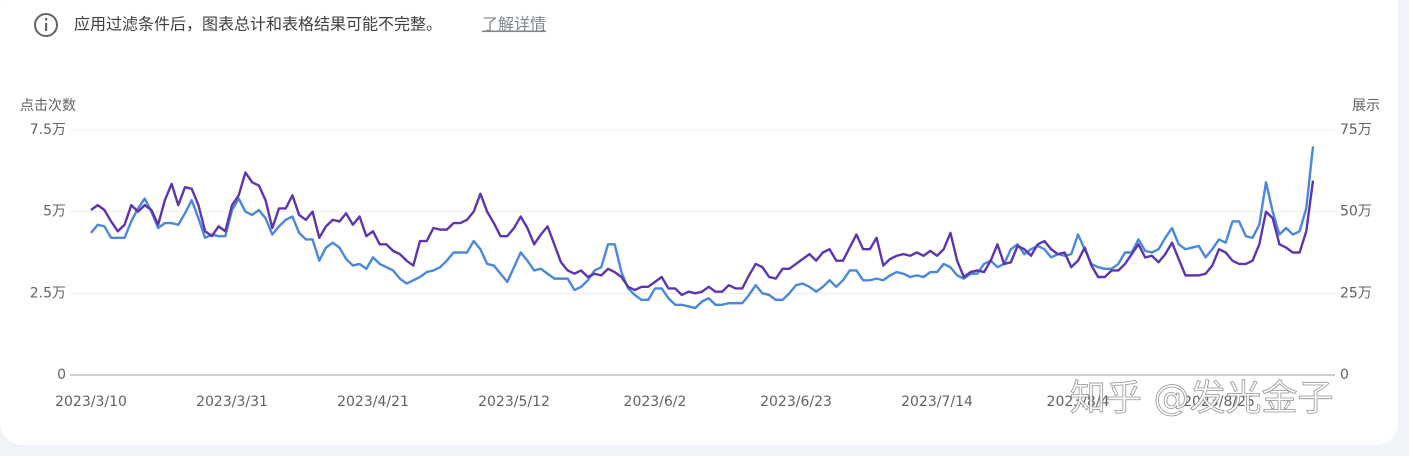 The height and width of the screenshot is (456, 1409). I want to click on y2-tick-label: 50万, so click(1356, 212).